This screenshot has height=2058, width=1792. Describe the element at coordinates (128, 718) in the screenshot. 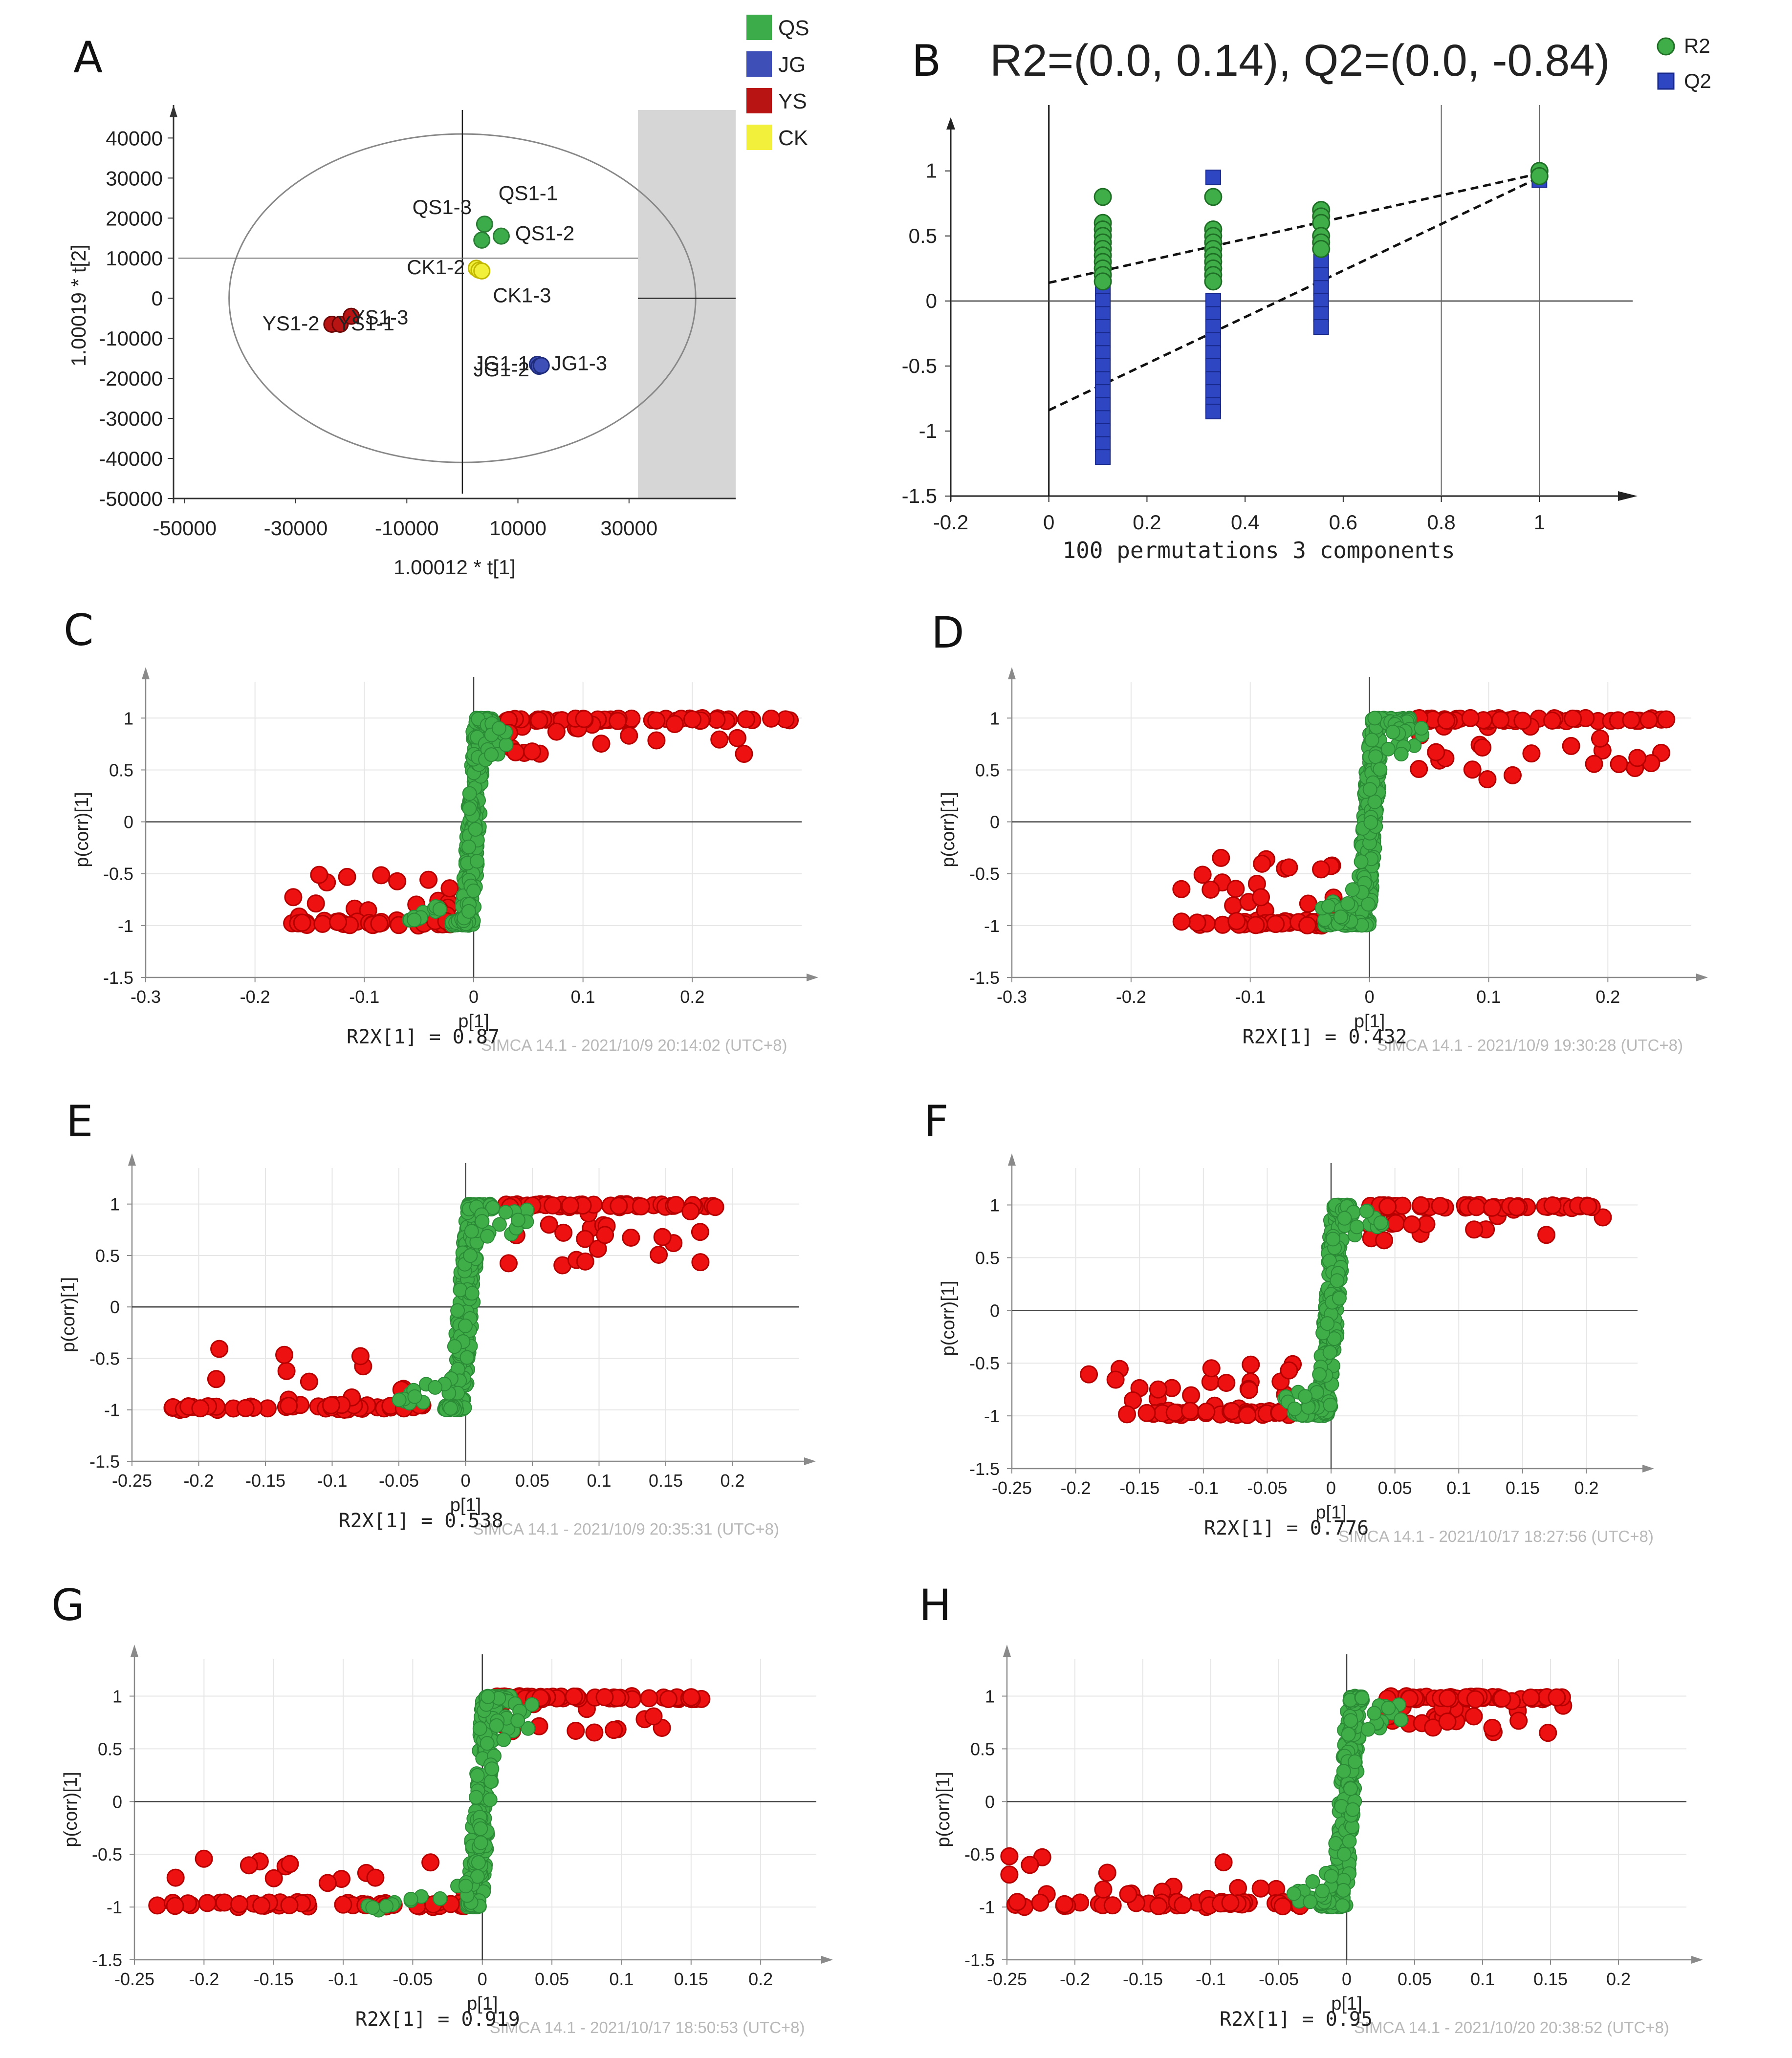

I see `y-tick-label: 1` at that location.